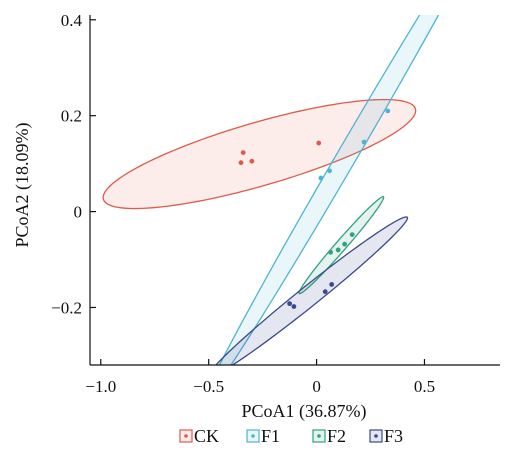 The width and height of the screenshot is (525, 454). Describe the element at coordinates (270, 436) in the screenshot. I see `legend-label: F1` at that location.